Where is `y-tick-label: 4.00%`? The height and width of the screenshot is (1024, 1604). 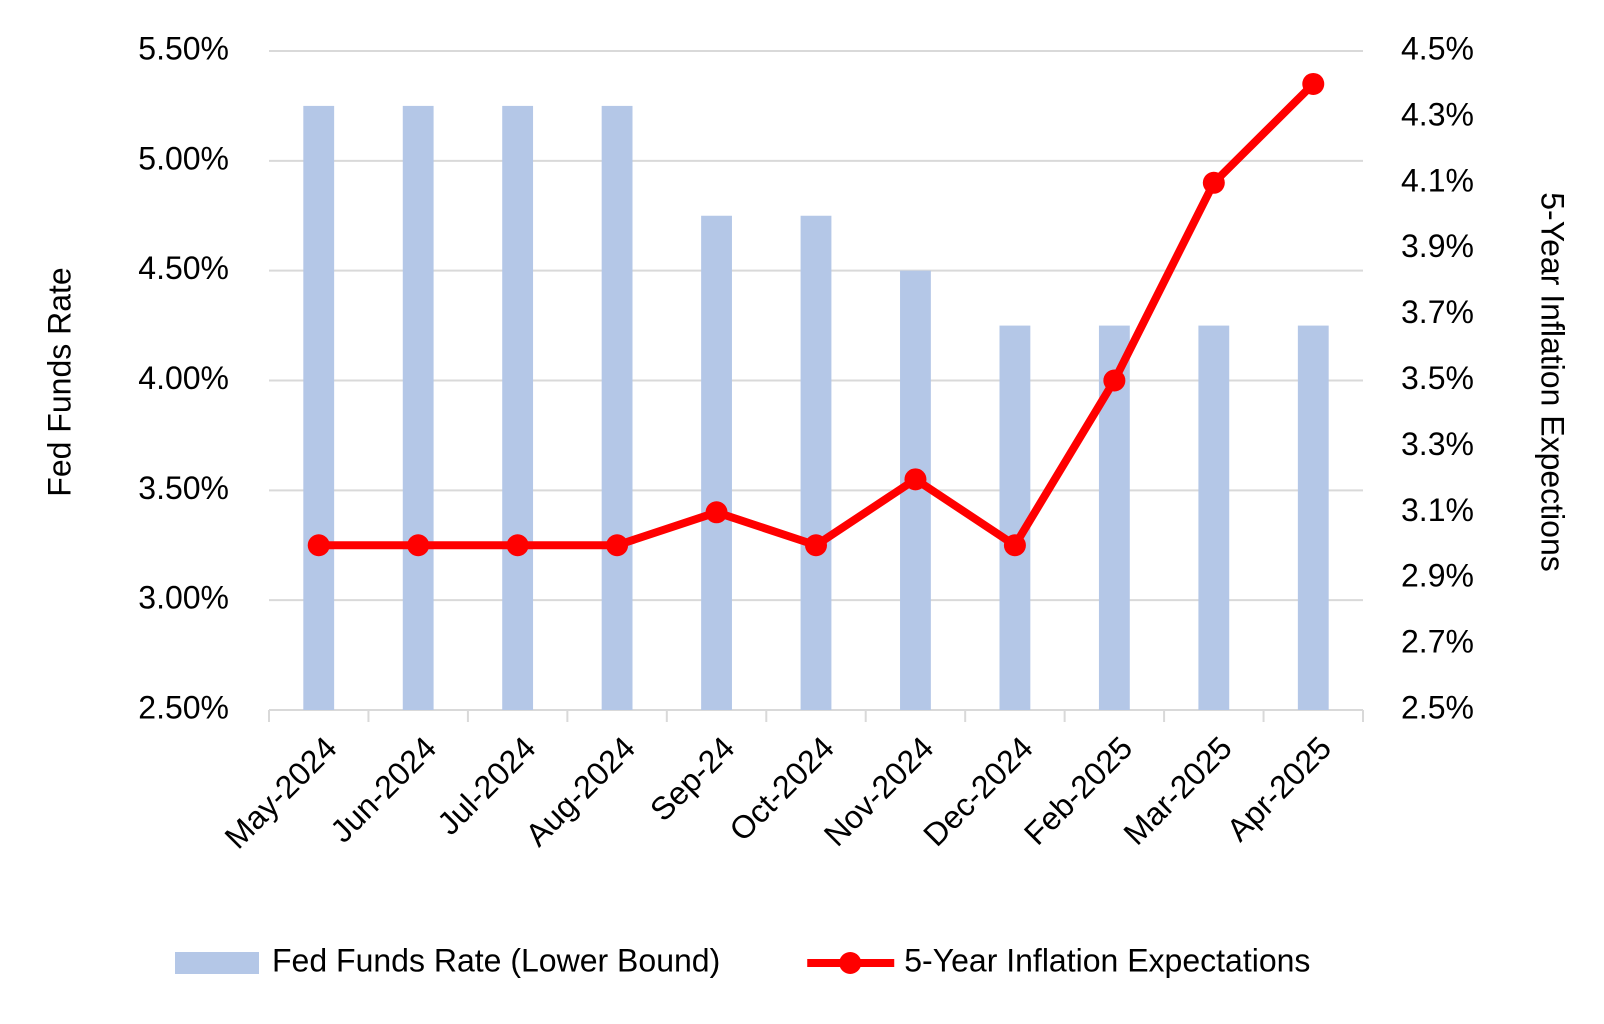 y-tick-label: 4.00% is located at coordinates (183, 378).